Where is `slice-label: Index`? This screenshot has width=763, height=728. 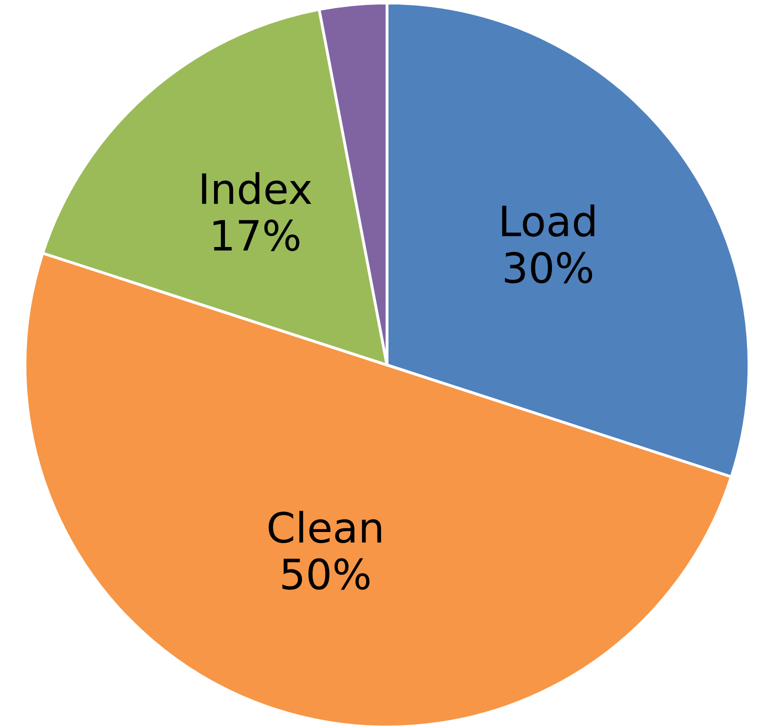
slice-label: Index is located at coordinates (257, 188).